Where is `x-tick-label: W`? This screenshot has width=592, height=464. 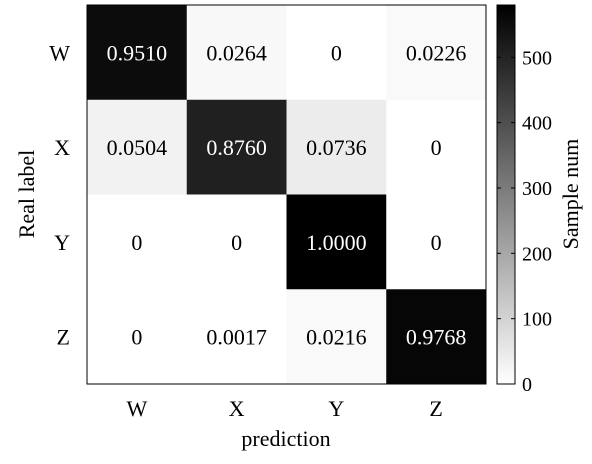 x-tick-label: W is located at coordinates (136, 408).